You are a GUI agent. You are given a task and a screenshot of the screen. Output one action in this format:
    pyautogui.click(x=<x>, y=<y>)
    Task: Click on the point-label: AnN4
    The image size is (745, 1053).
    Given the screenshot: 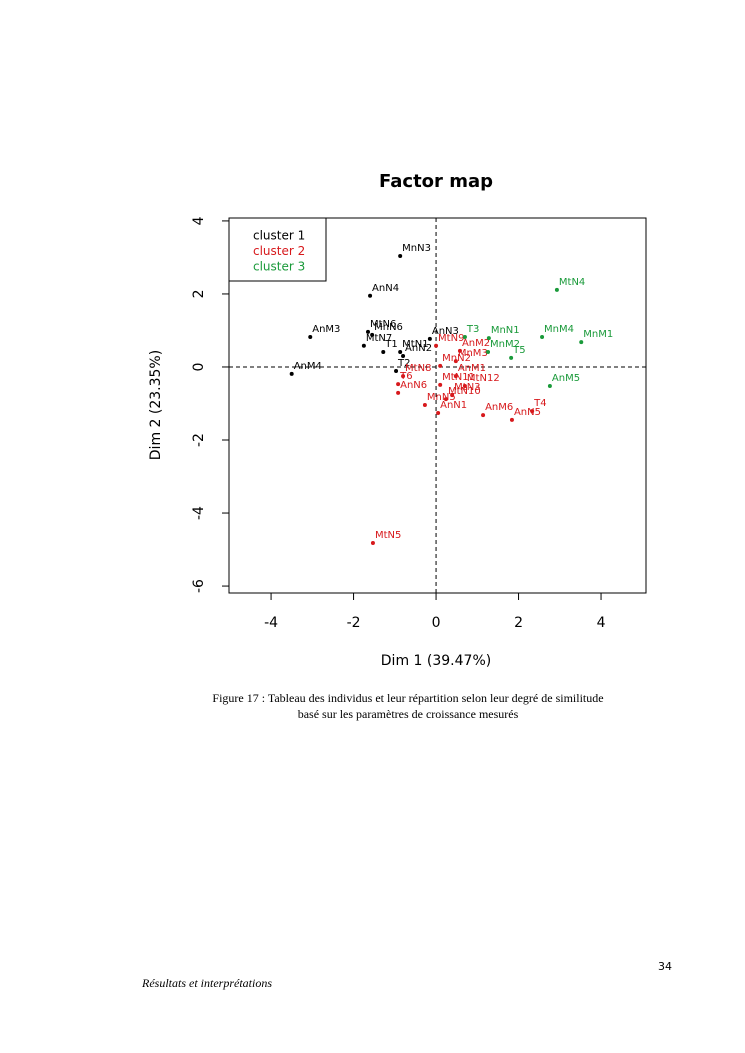 What is the action you would take?
    pyautogui.click(x=385, y=288)
    